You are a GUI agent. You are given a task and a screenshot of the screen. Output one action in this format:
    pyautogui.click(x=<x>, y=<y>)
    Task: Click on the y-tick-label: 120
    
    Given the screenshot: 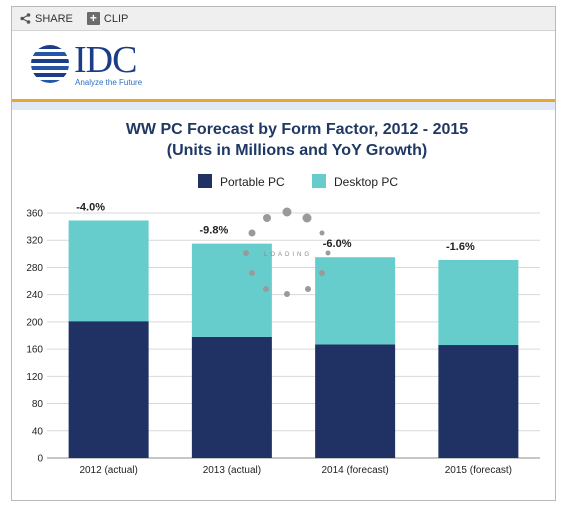 What is the action you would take?
    pyautogui.click(x=34, y=377)
    